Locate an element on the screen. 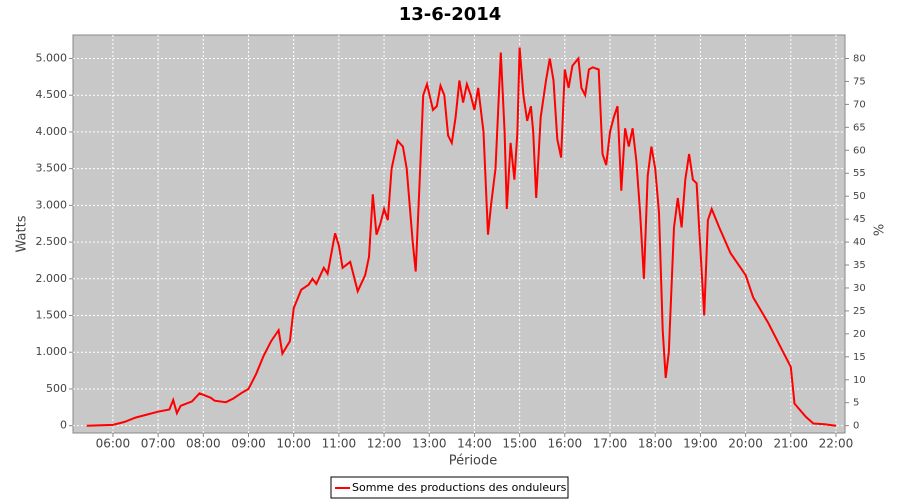  y2-tick-label: 80 is located at coordinates (859, 58).